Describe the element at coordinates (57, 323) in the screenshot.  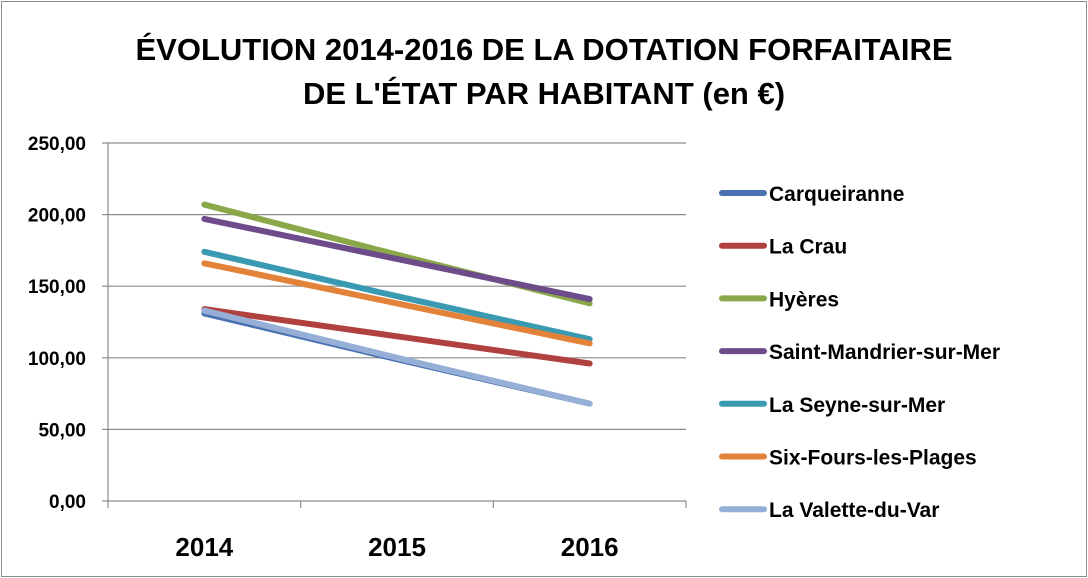
I see `y-axis-ticks: 0,00 50,00 100,00 150,00 200,00 250,00` at that location.